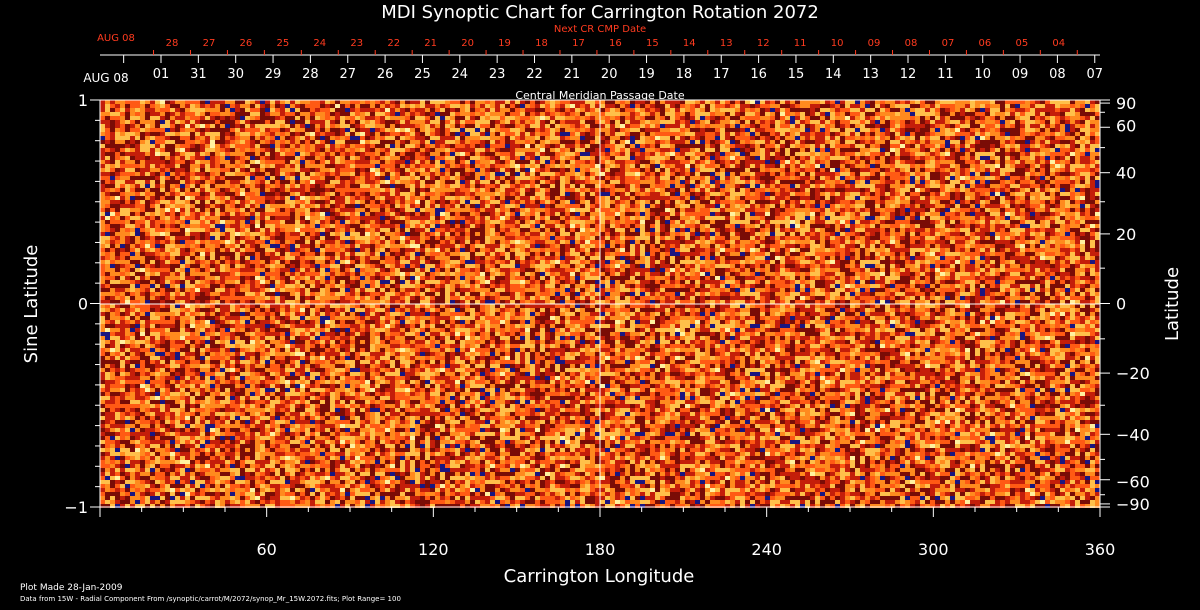 Image resolution: width=1200 pixels, height=610 pixels. I want to click on y-tick-label-right: 90, so click(1126, 103).